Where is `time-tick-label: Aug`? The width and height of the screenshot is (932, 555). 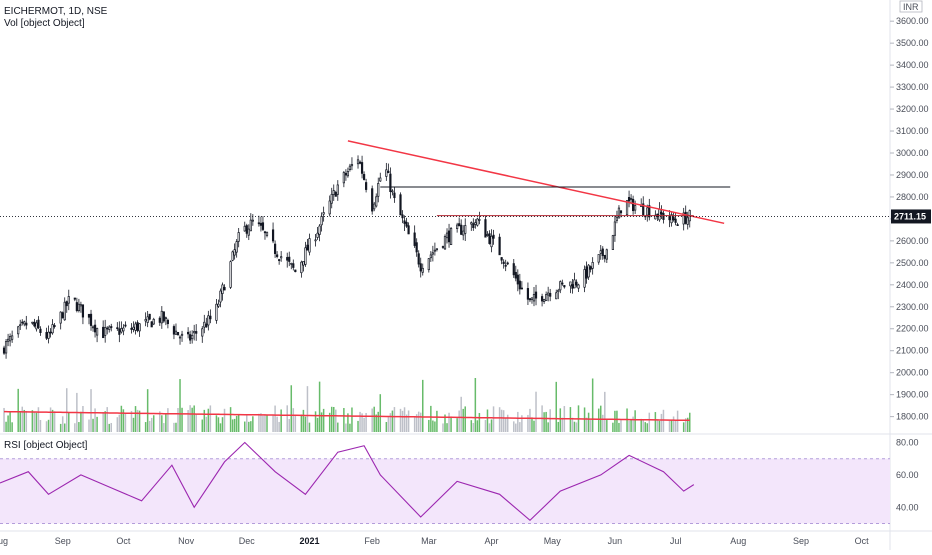 time-tick-label: Aug is located at coordinates (738, 541).